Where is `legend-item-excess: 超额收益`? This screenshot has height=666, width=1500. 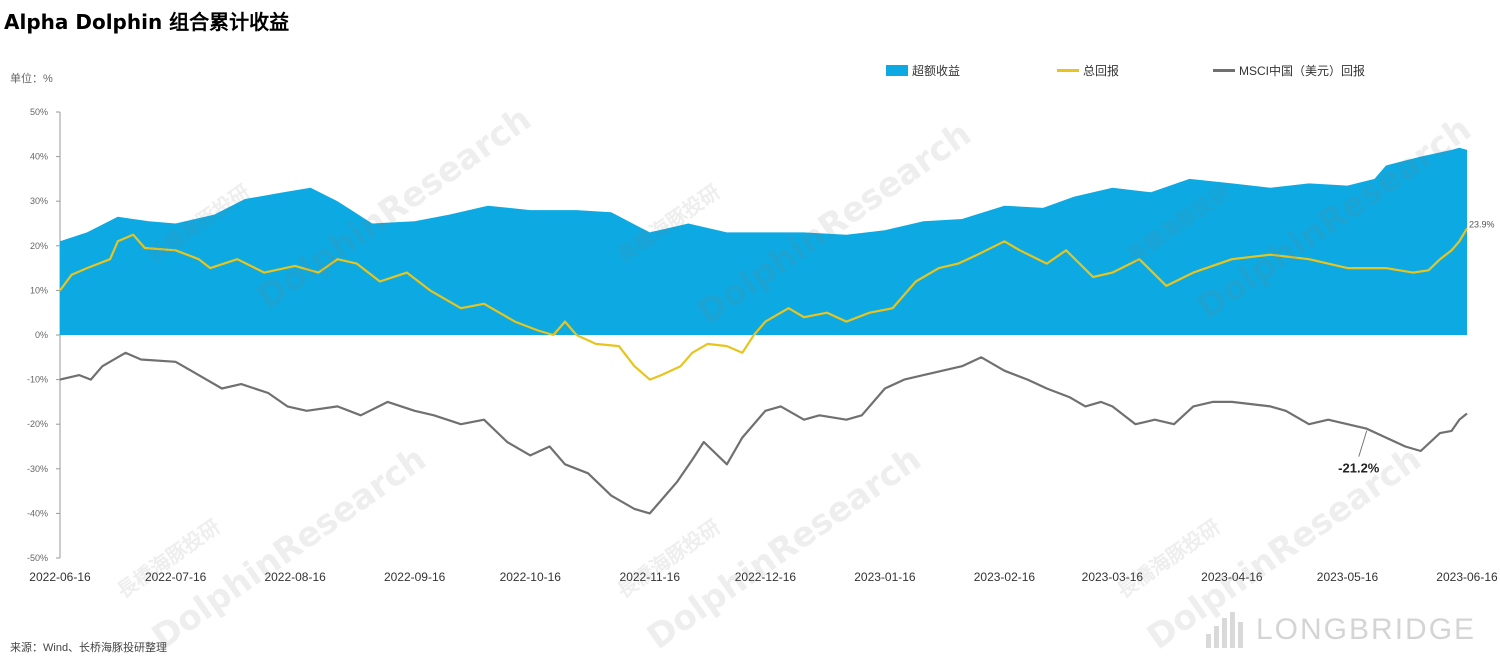
legend-item-excess: 超额收益 is located at coordinates (923, 70).